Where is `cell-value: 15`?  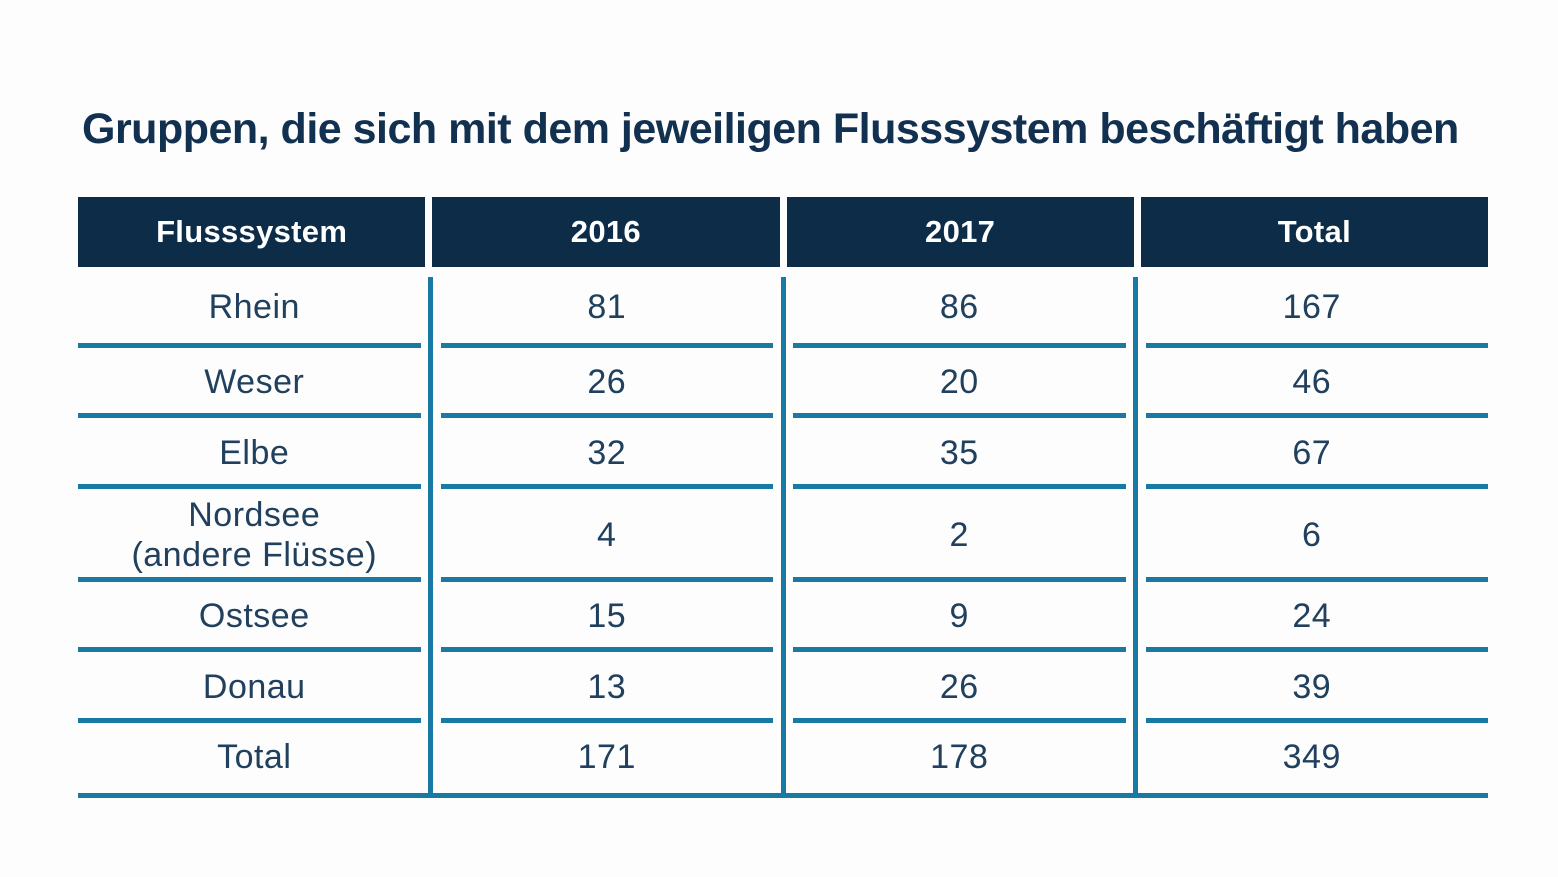
cell-value: 15 is located at coordinates (607, 617).